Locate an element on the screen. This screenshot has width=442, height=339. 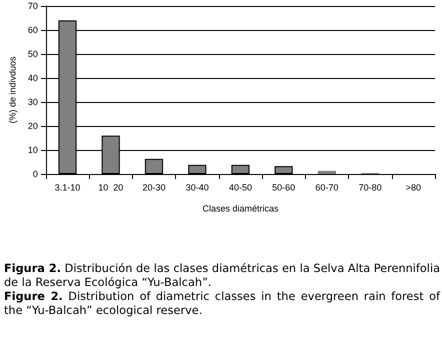
x-axis-title: Clases diamétricas is located at coordinates (240, 209).